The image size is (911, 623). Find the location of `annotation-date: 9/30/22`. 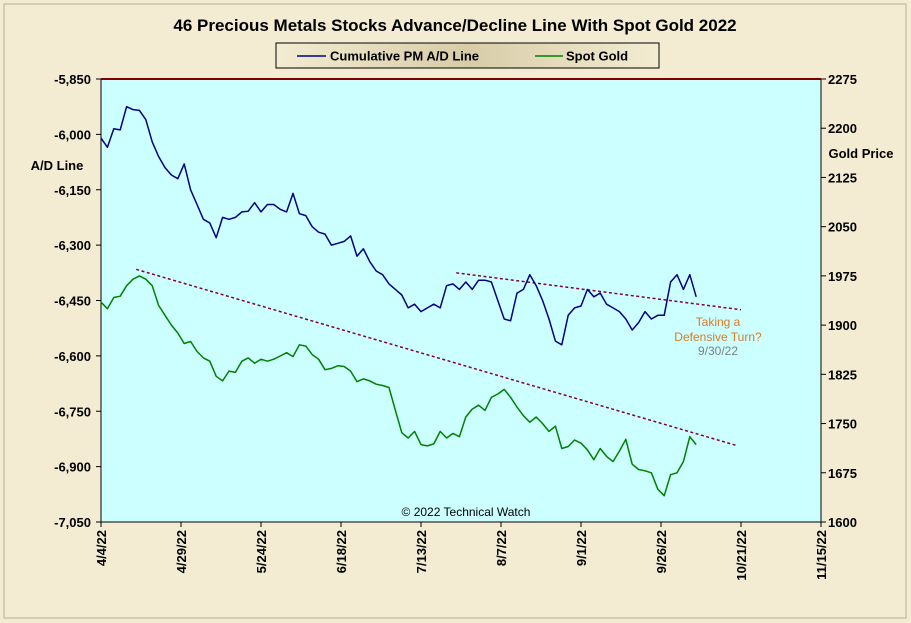

annotation-date: 9/30/22 is located at coordinates (718, 351).